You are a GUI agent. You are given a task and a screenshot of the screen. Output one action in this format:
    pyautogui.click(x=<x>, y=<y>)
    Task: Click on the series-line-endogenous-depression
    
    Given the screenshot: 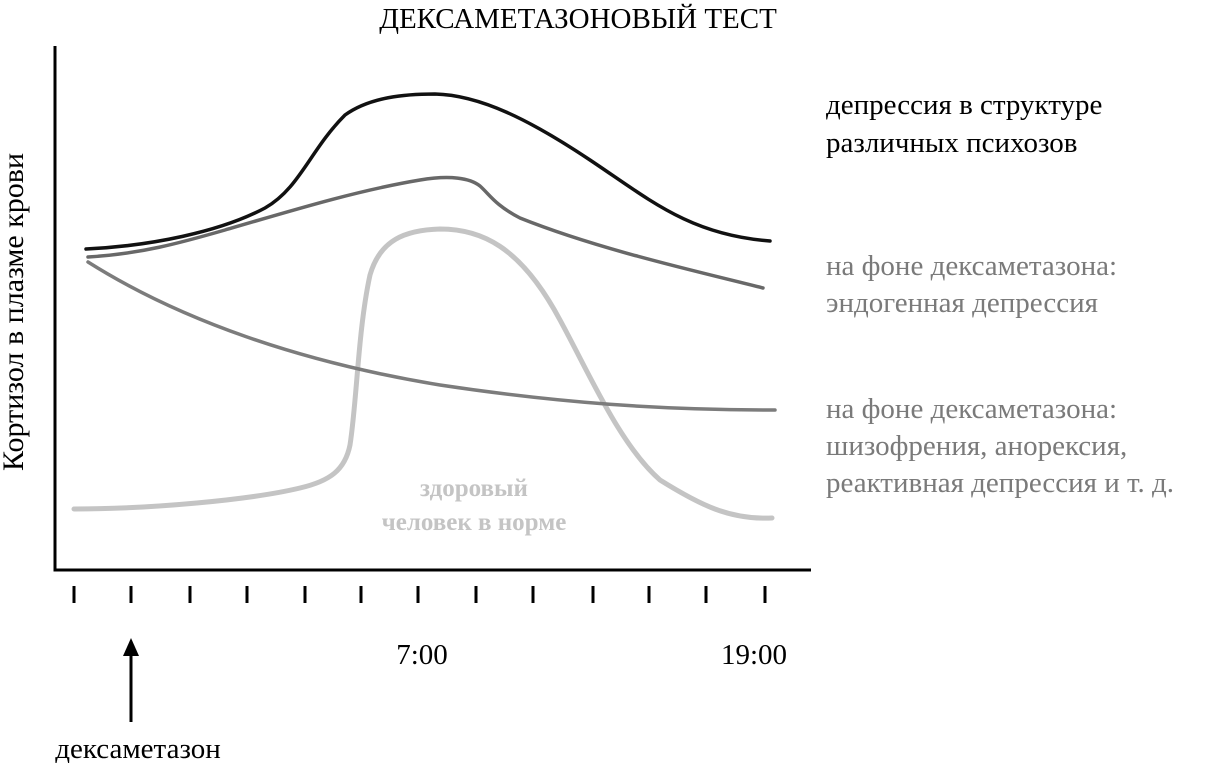 What is the action you would take?
    pyautogui.click(x=425, y=232)
    